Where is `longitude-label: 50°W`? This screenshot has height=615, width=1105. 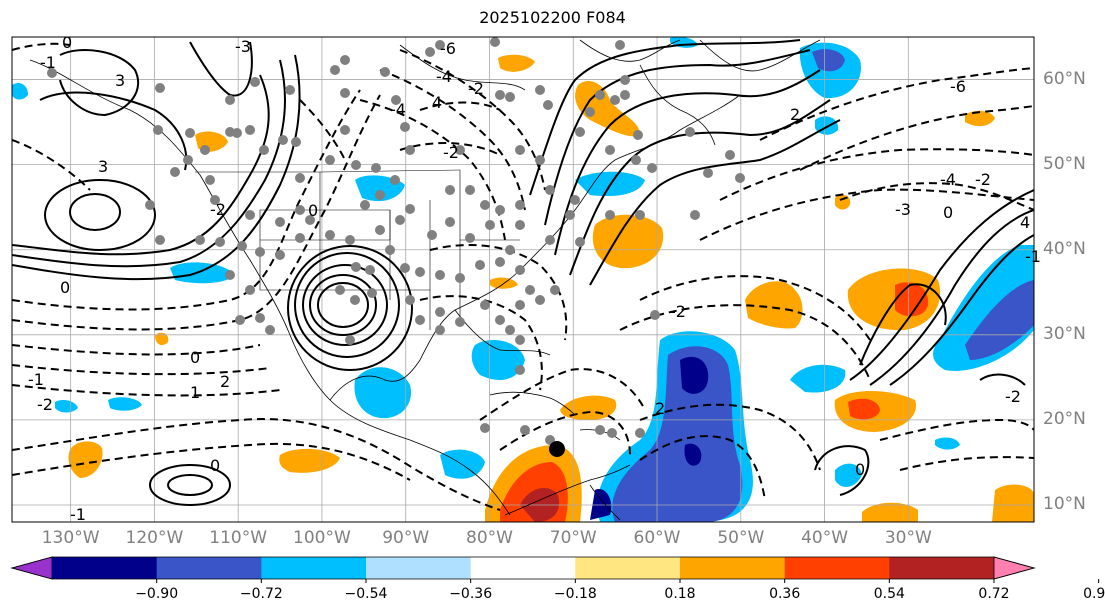 longitude-label: 50°W is located at coordinates (741, 538).